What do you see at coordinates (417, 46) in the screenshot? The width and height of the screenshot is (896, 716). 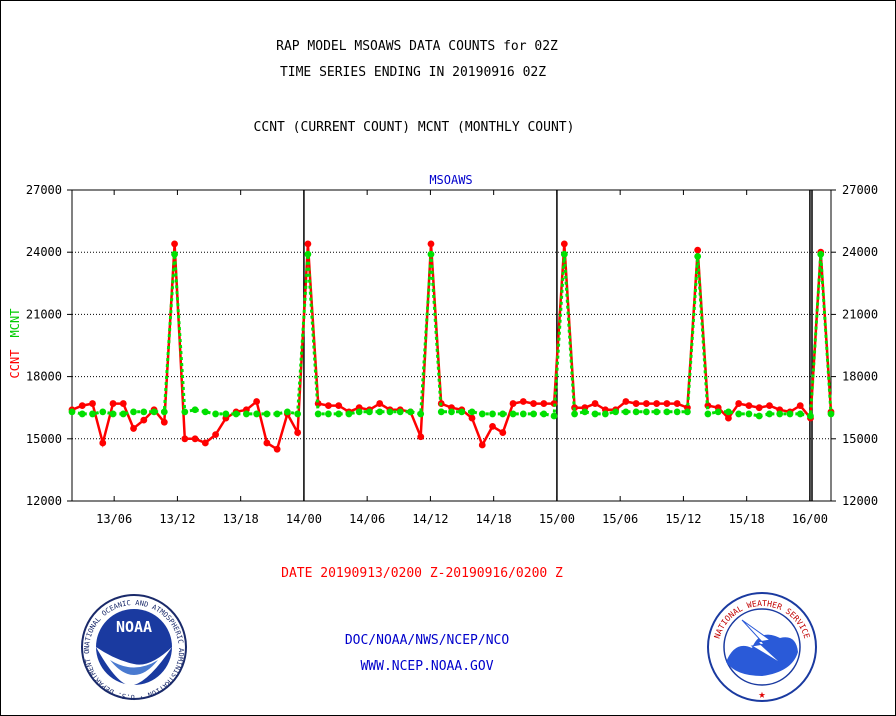 I see `chart-title-line-1: RAP MODEL MSOAWS DATA COUNTS for 02Z` at bounding box center [417, 46].